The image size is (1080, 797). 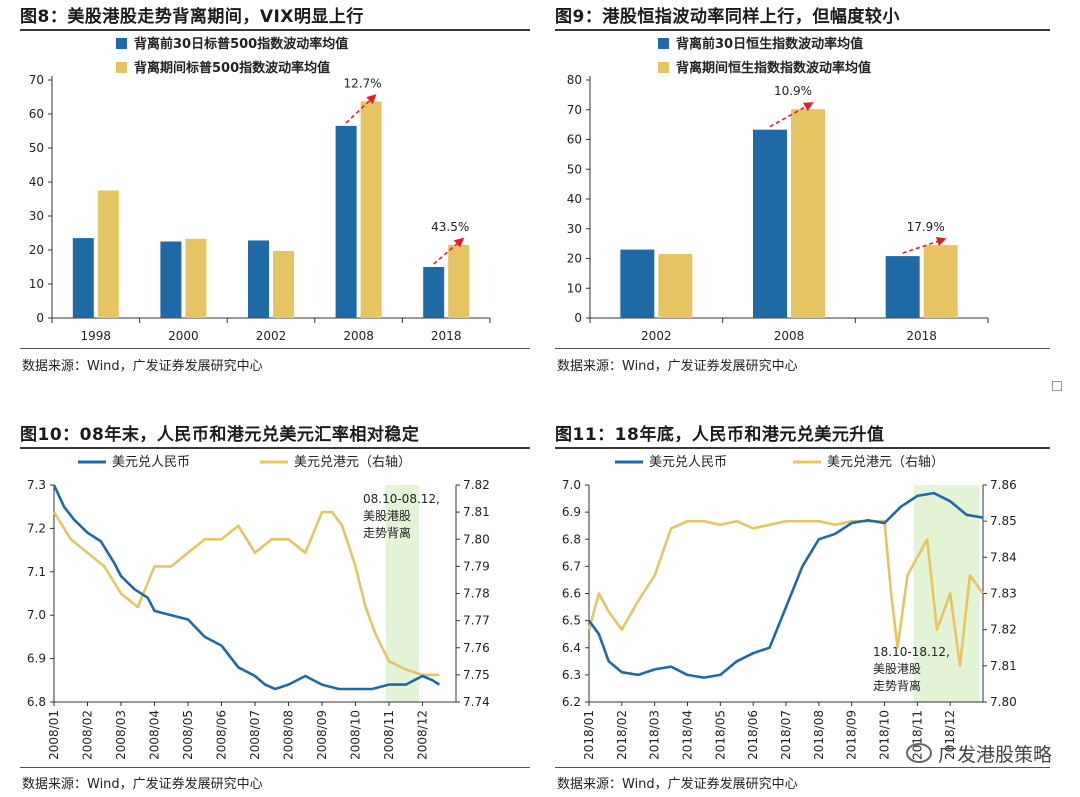 What do you see at coordinates (571, 621) in the screenshot?
I see `fig11-left-tick-label: 6.5` at bounding box center [571, 621].